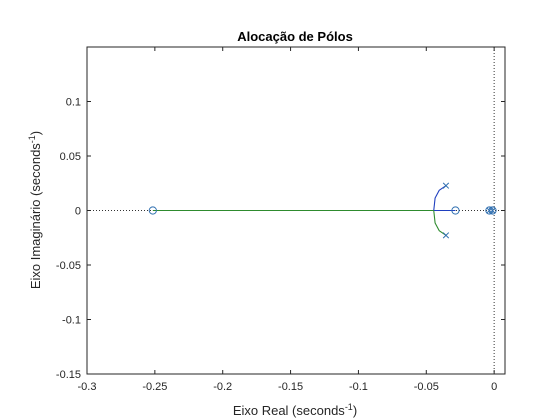 Image resolution: width=560 pixels, height=420 pixels. I want to click on x-tick-label: -0.25, so click(154, 387).